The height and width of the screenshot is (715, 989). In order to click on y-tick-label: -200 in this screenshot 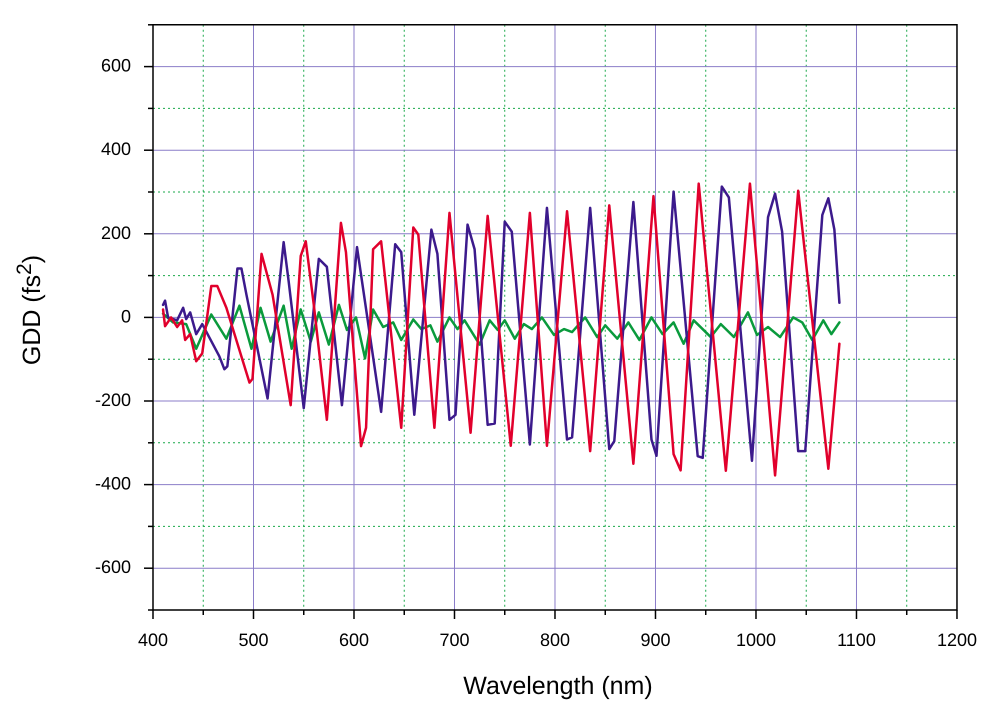, I will do `click(112, 400)`.